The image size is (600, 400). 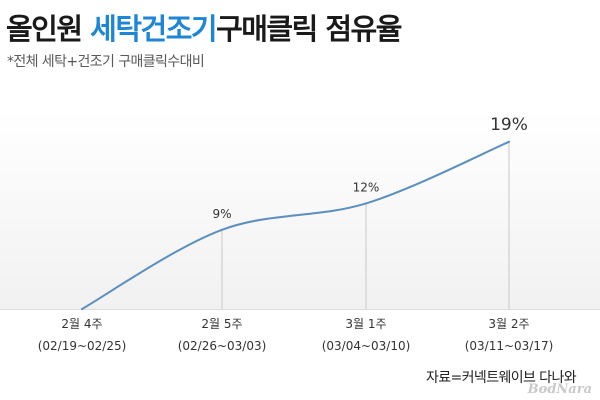 I want to click on x-tick-label-2: 3월 1주, so click(x=365, y=324).